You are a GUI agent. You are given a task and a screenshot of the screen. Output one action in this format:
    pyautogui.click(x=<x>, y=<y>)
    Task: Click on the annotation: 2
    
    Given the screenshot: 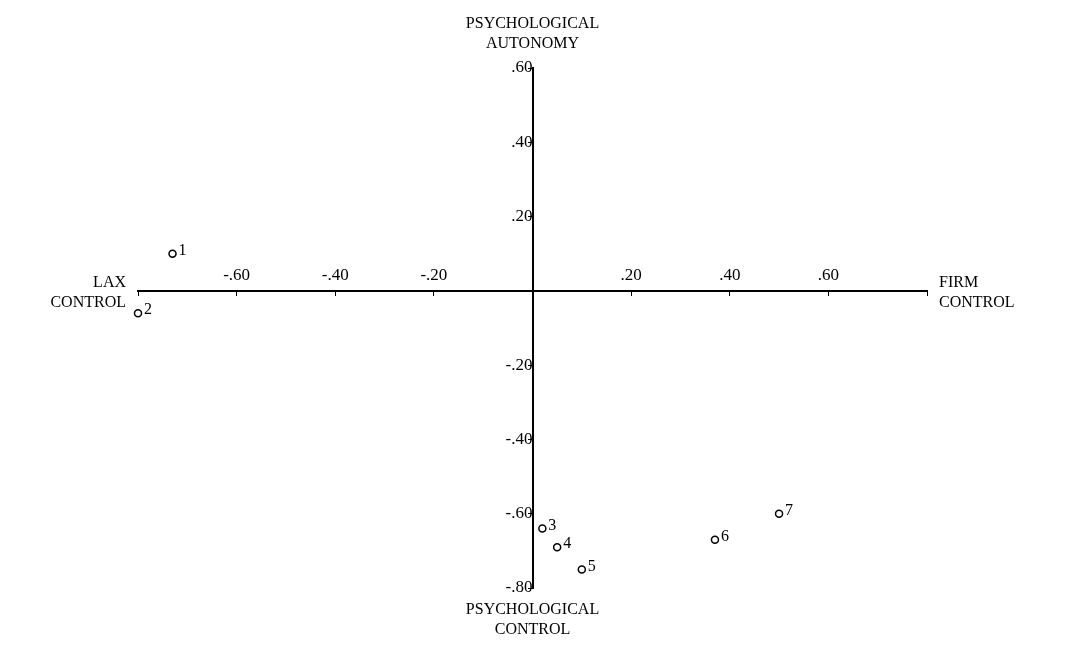 What is the action you would take?
    pyautogui.click(x=148, y=309)
    